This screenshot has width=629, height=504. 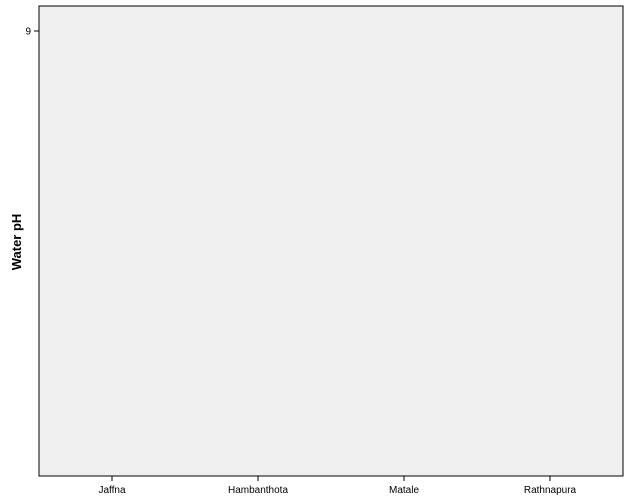 What do you see at coordinates (258, 490) in the screenshot?
I see `x-tick-label: Hambanthota` at bounding box center [258, 490].